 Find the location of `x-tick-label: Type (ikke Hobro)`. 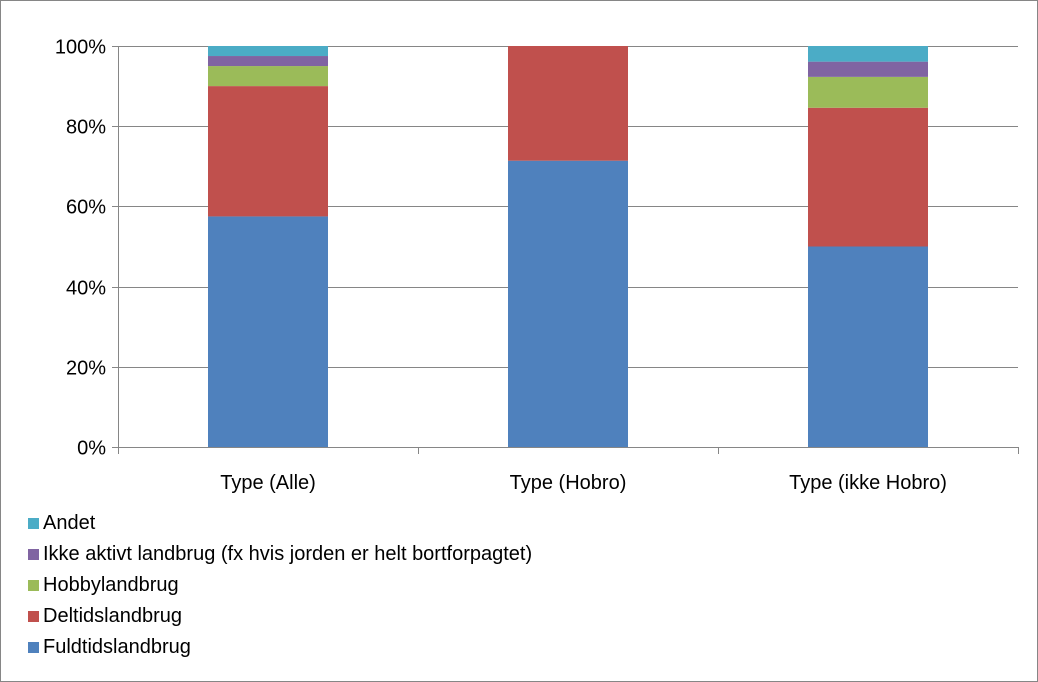

x-tick-label: Type (ikke Hobro) is located at coordinates (868, 483).